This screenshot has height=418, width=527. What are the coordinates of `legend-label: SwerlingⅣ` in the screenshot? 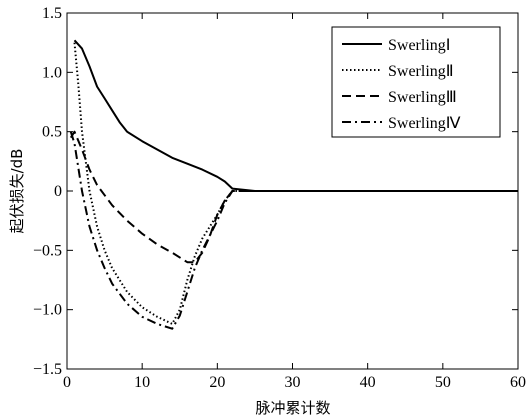 It's located at (424, 123).